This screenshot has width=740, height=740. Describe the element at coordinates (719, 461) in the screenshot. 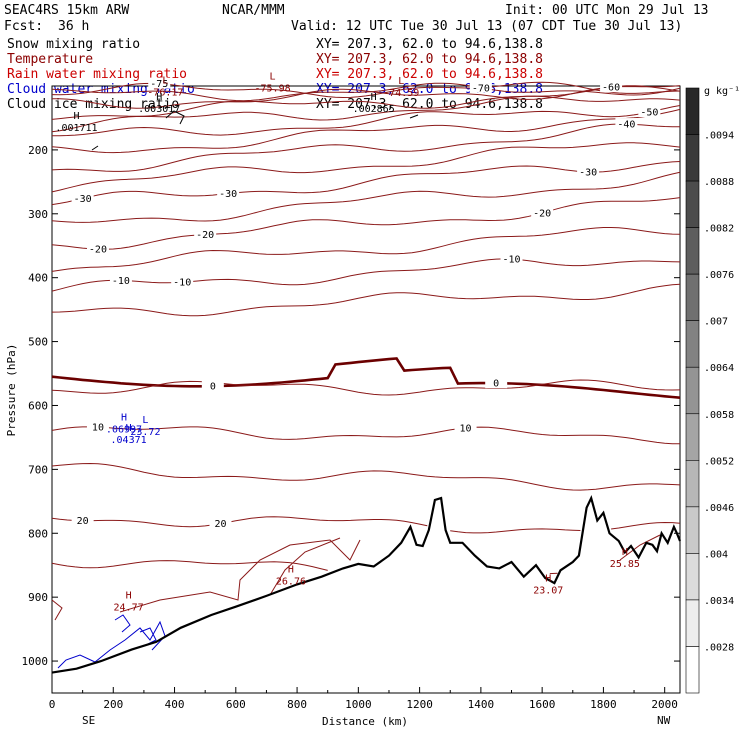

I see `colorbar-label: .0052` at that location.